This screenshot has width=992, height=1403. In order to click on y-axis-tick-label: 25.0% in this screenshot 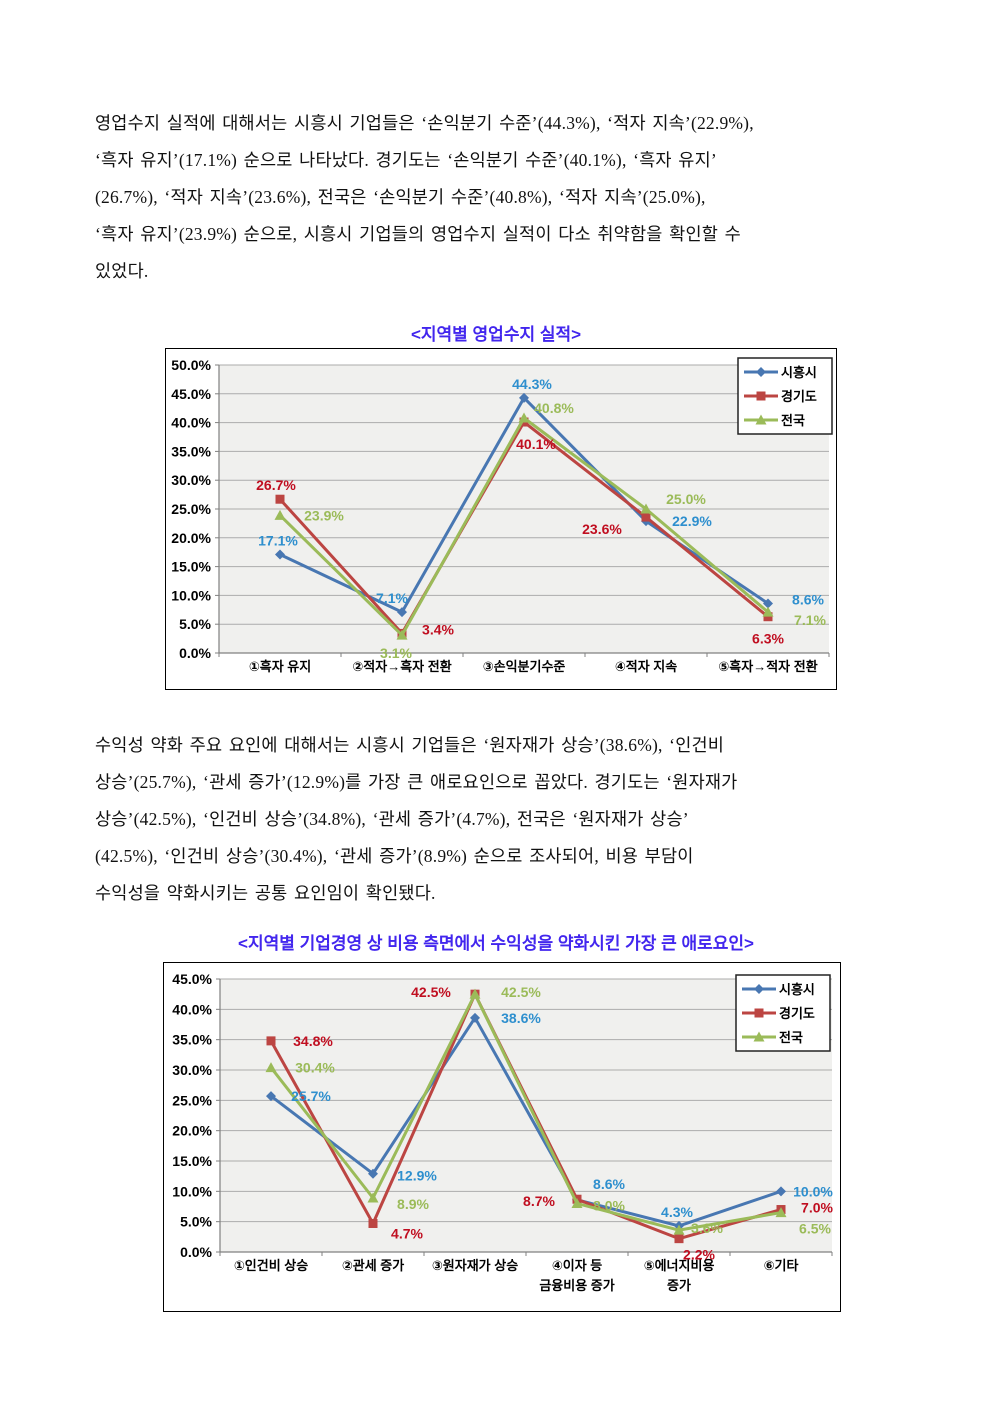, I will do `click(192, 1100)`.